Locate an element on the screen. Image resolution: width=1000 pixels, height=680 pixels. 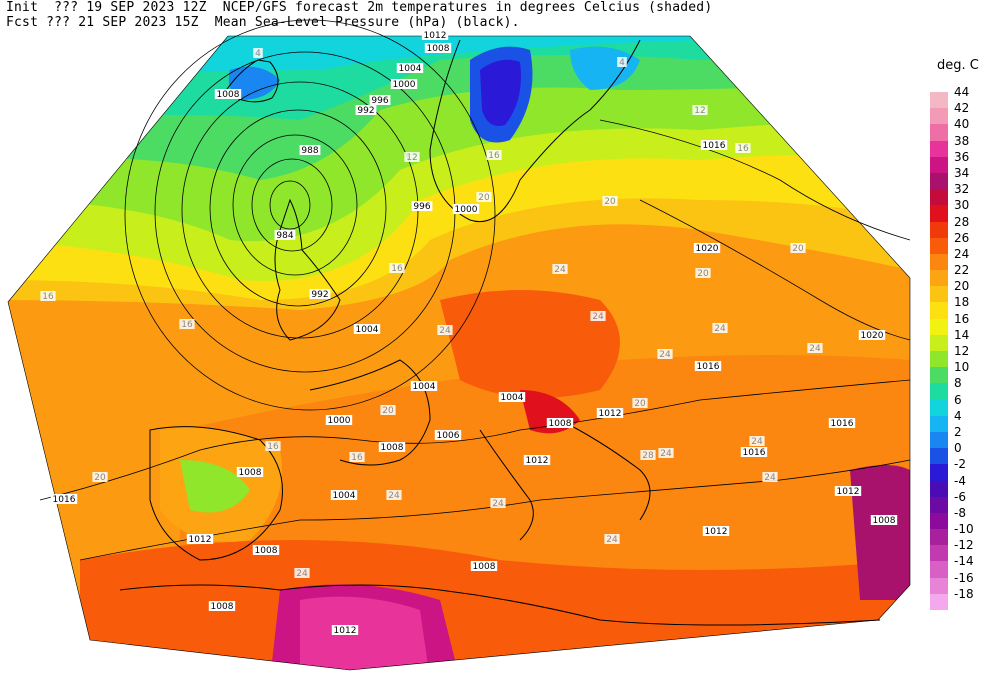
legend-level: -16 is located at coordinates (965, 582).